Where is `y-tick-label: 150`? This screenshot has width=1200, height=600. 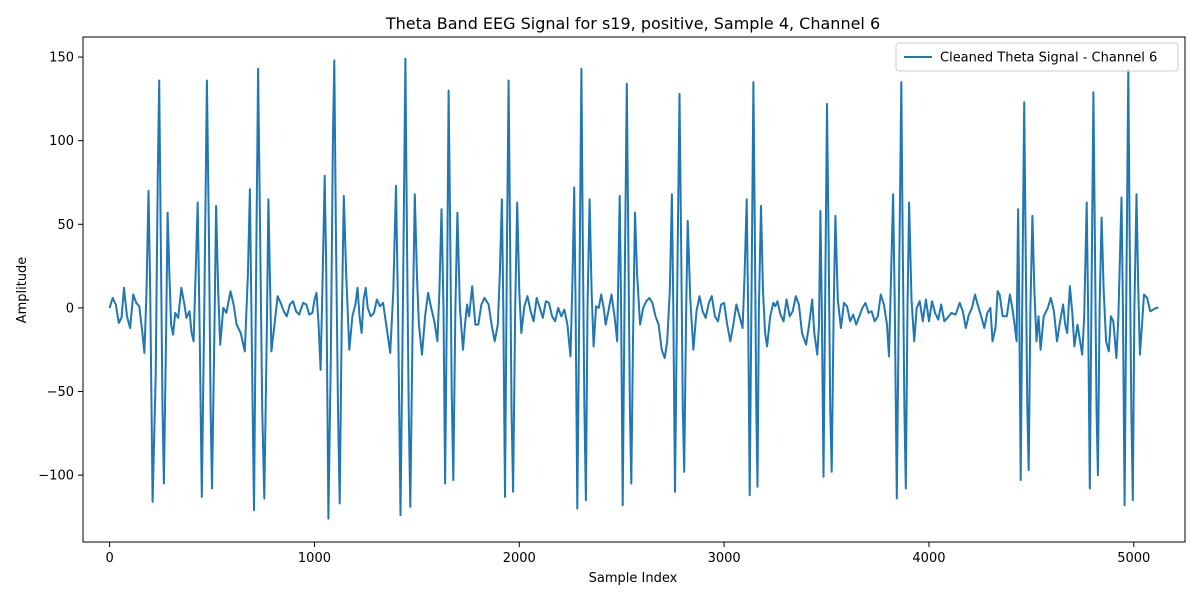 y-tick-label: 150 is located at coordinates (61, 58).